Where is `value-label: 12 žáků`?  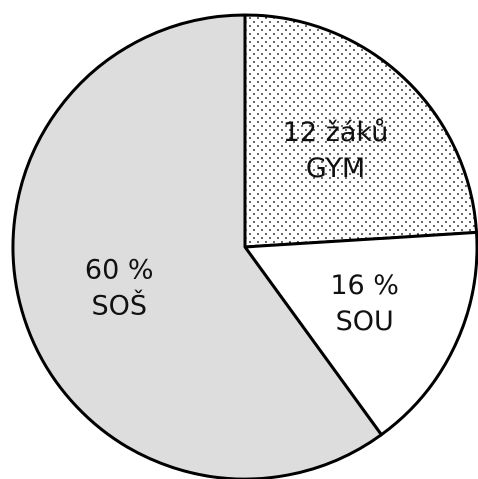
value-label: 12 žáků is located at coordinates (336, 132).